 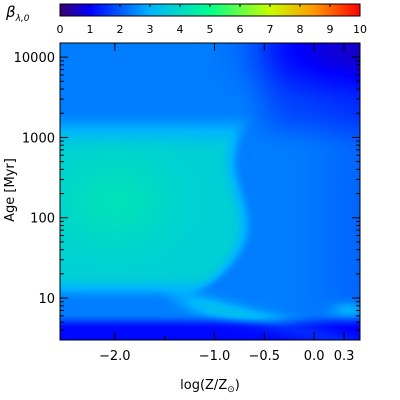 I want to click on x-tick-label: 0.3, so click(x=344, y=356).